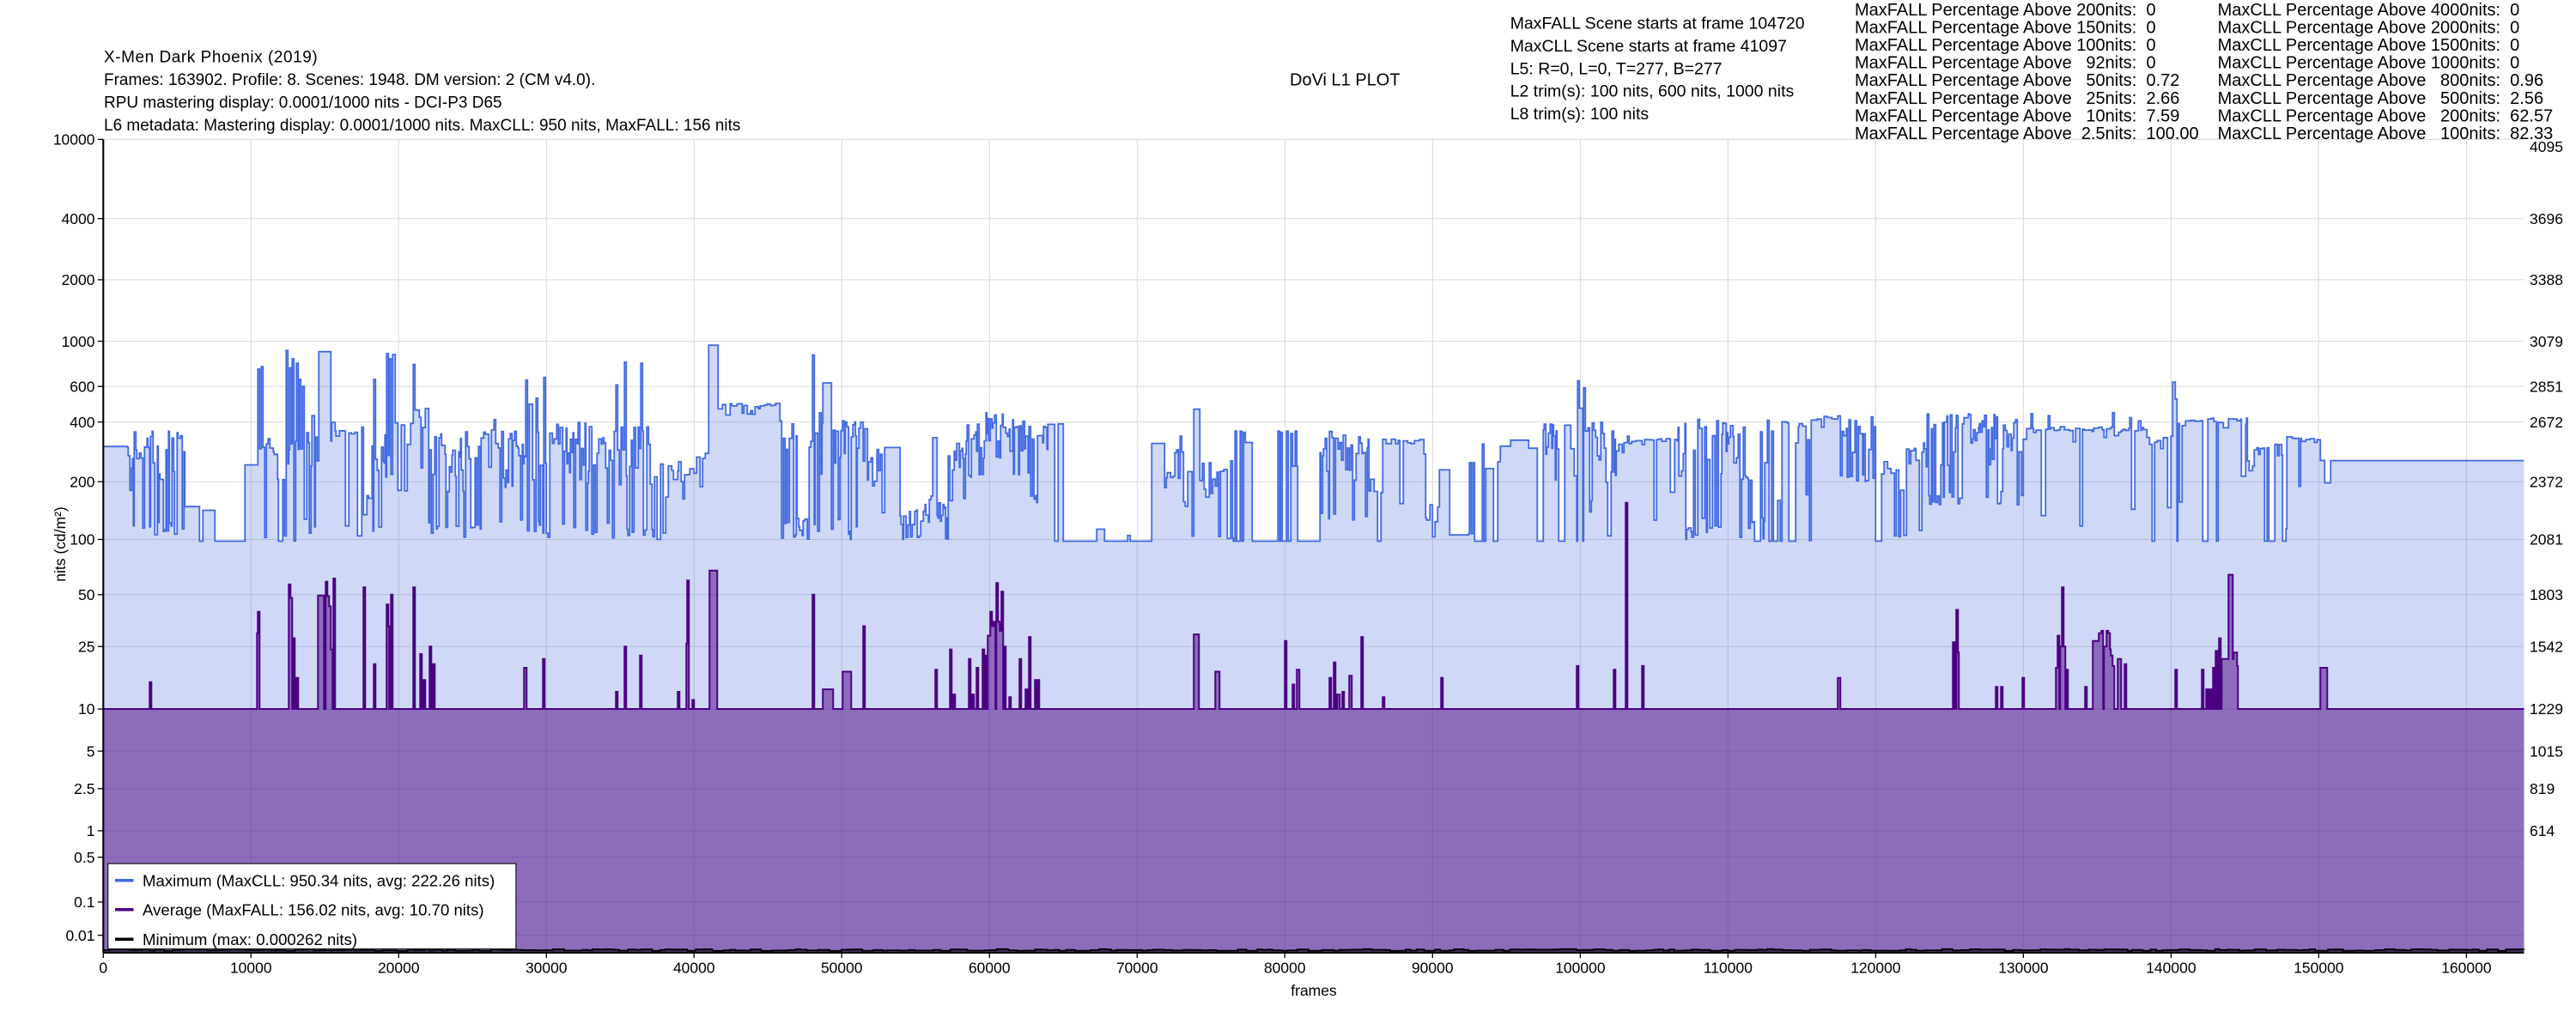 This screenshot has height=1030, width=2576. I want to click on svg-text: 50000, so click(842, 968).